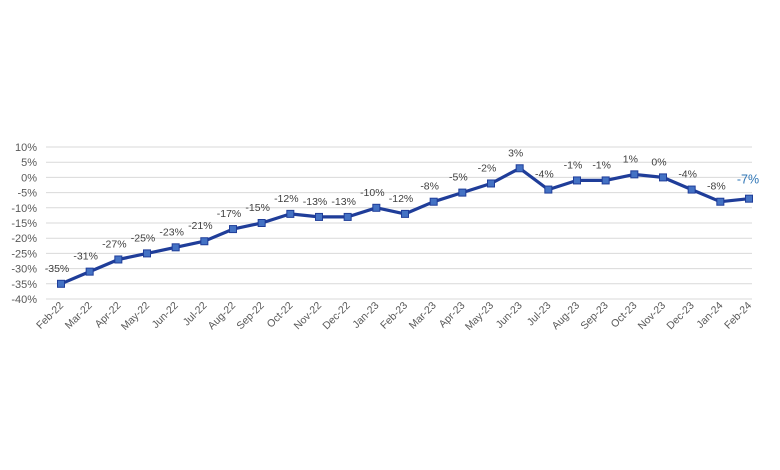 The height and width of the screenshot is (470, 780). What do you see at coordinates (372, 193) in the screenshot?
I see `data-label: -10%` at bounding box center [372, 193].